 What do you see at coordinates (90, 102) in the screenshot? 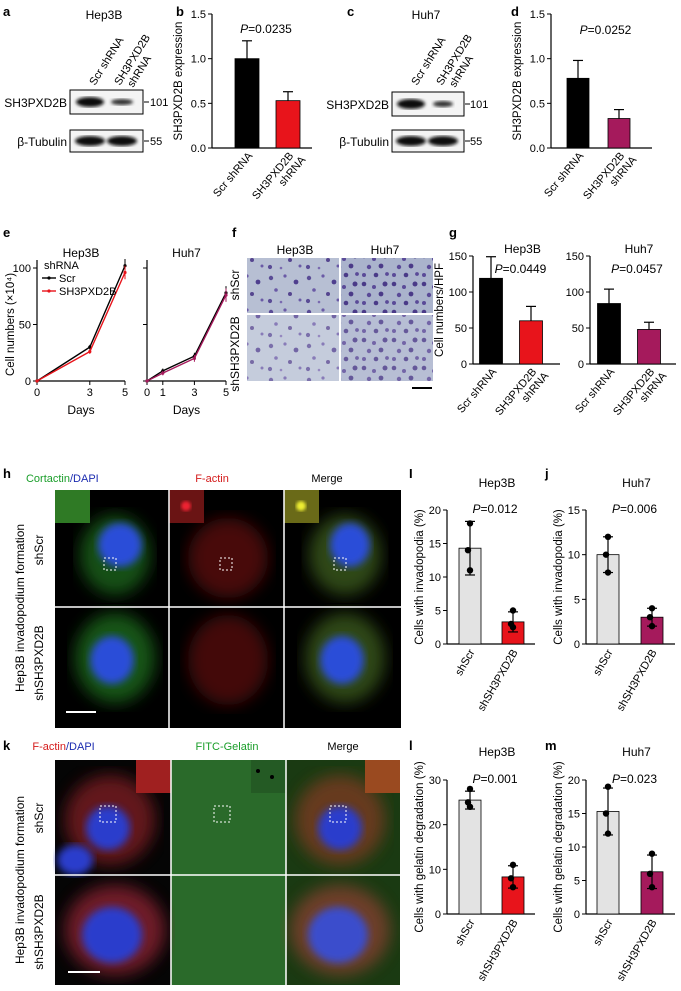
I see `blot-a-band1` at bounding box center [90, 102].